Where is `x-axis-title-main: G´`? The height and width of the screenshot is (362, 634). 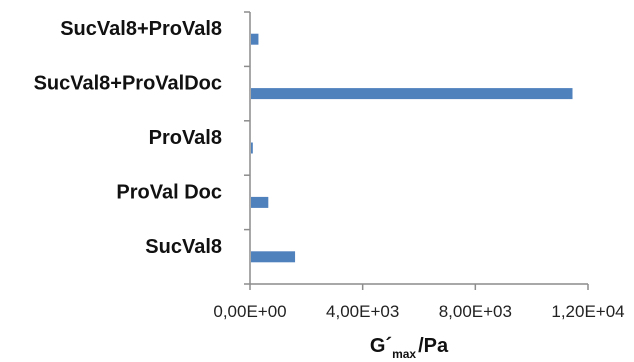
x-axis-title-main: G´ is located at coordinates (381, 346).